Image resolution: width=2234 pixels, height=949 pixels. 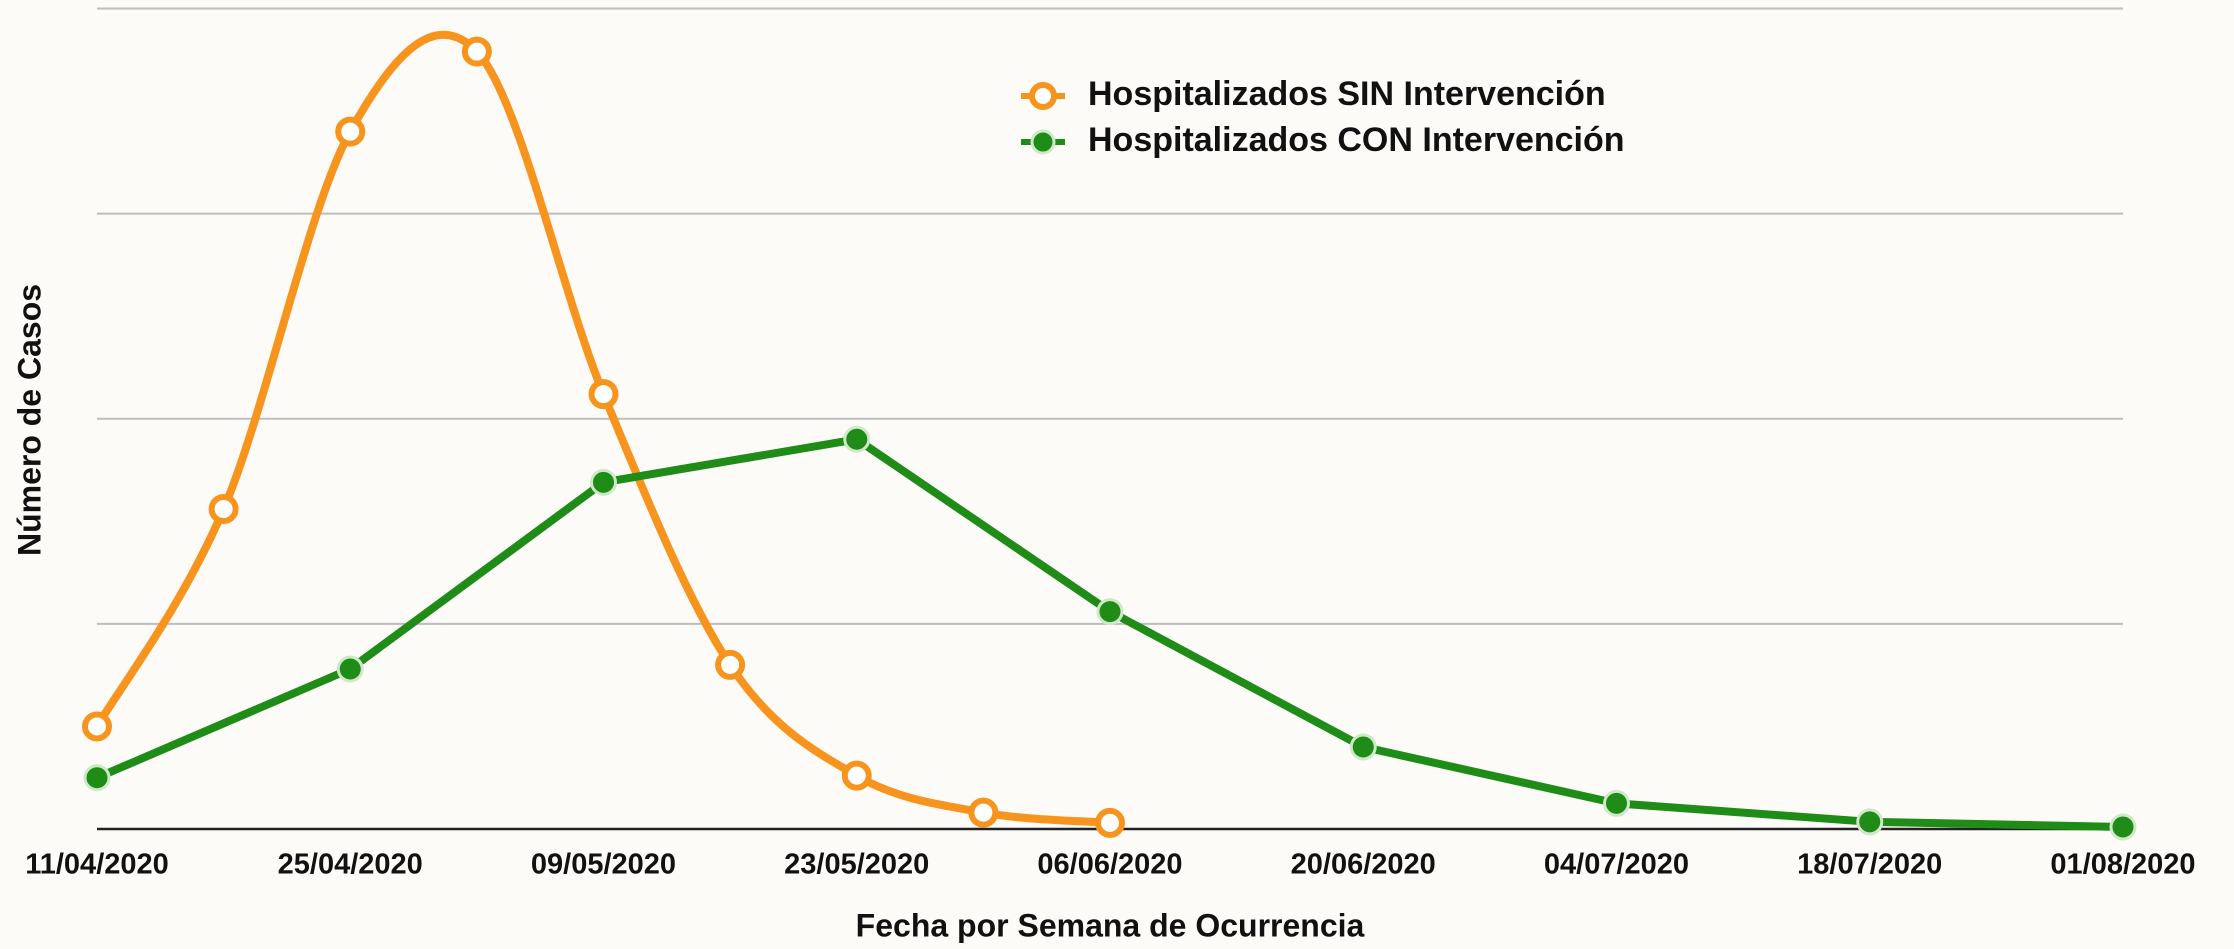 I want to click on x-axis-label: Fecha por Semana de Ocurrencia, so click(x=1110, y=925).